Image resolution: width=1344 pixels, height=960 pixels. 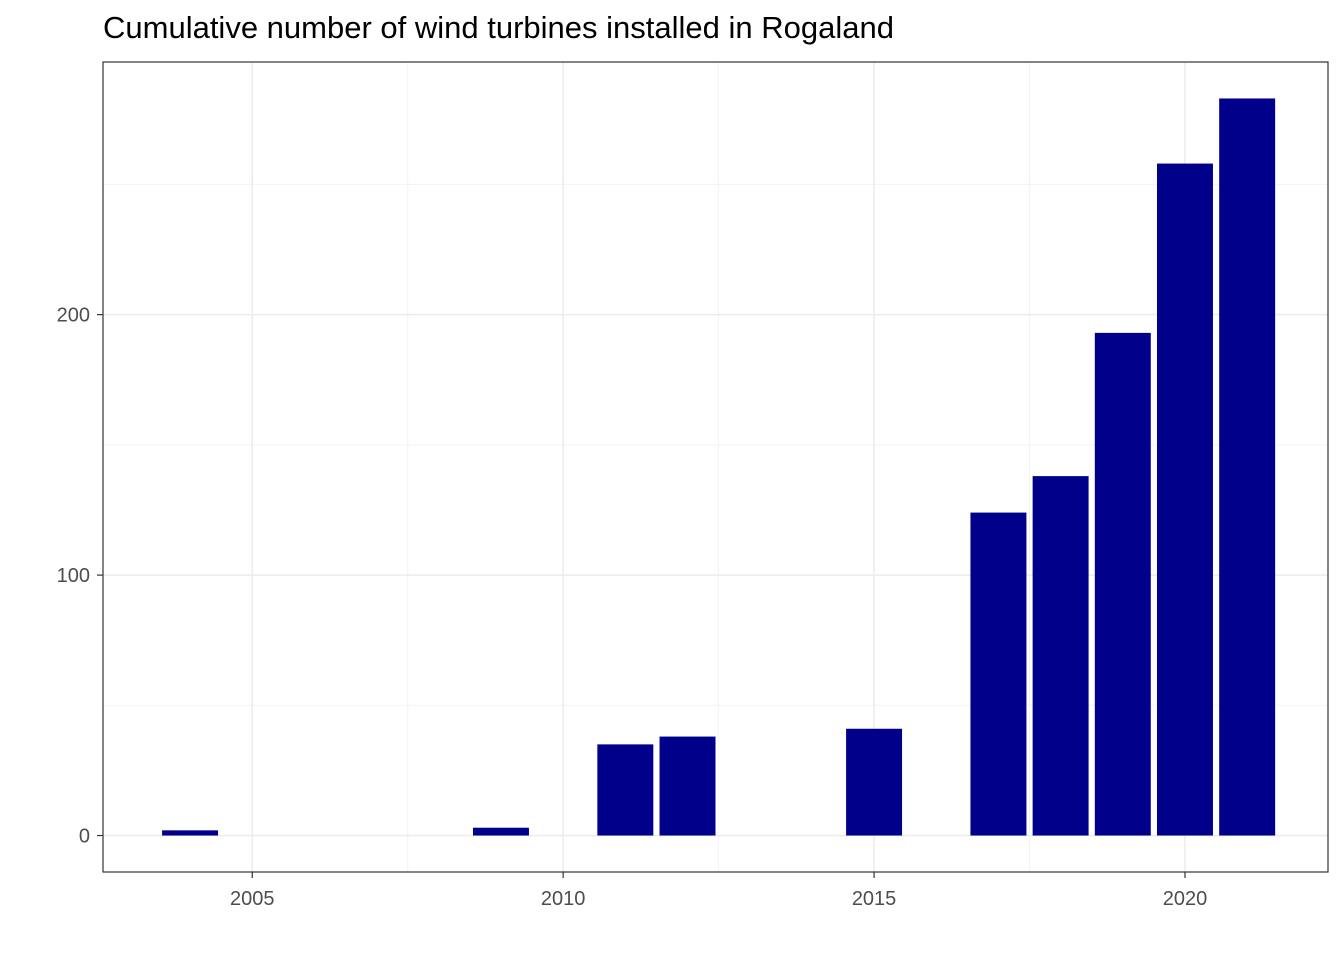 What do you see at coordinates (687, 786) in the screenshot?
I see `bar-2012` at bounding box center [687, 786].